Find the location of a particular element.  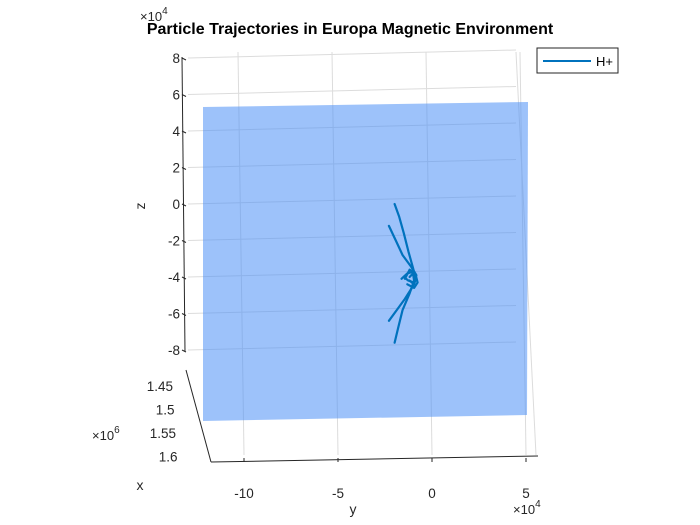

x-tick-labels: 1.45 1.5 1.55 1.6 is located at coordinates (162, 422).